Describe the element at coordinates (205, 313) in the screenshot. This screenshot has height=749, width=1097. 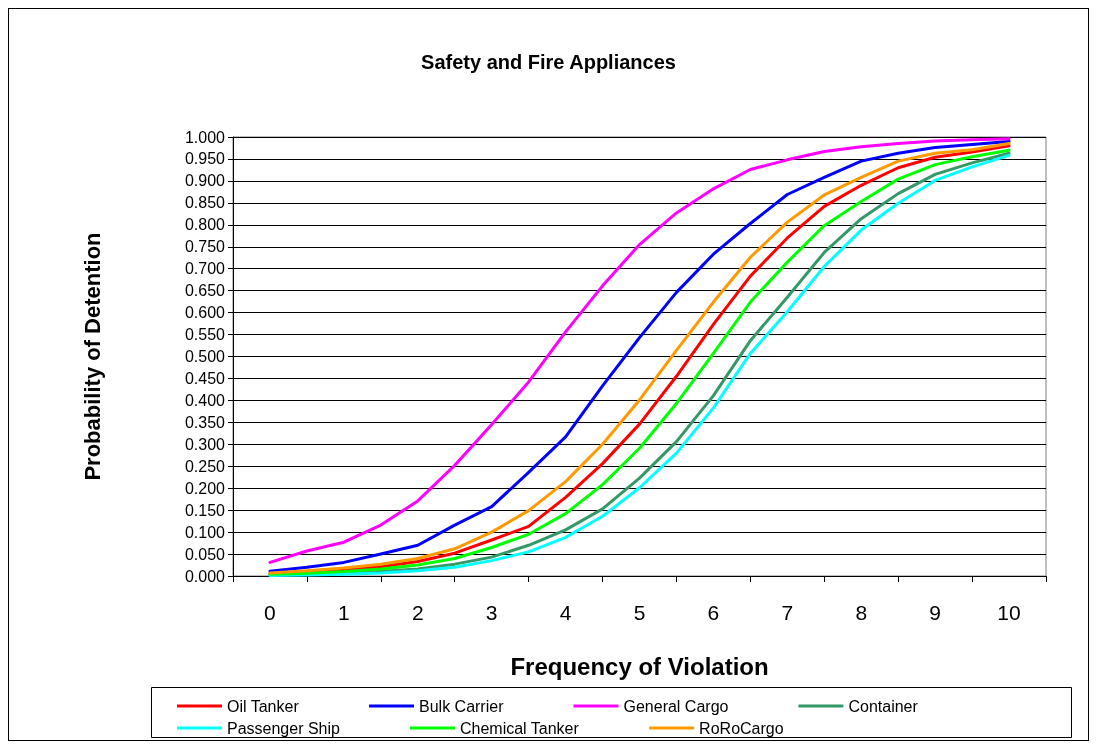
I see `y-tick-label: 0.600` at that location.